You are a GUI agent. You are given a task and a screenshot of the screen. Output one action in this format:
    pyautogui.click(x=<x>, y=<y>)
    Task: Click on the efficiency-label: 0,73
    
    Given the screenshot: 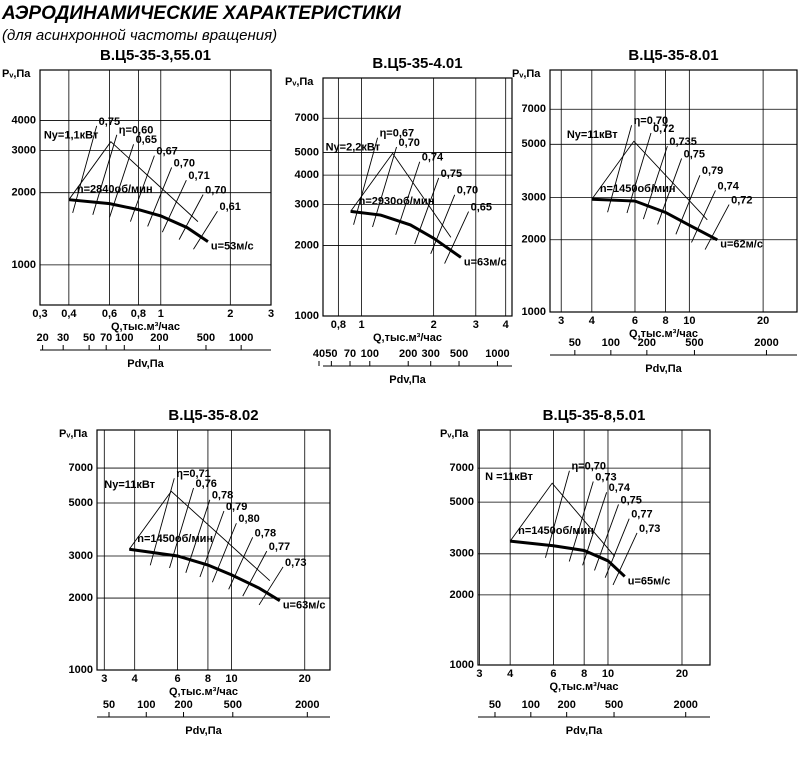 What is the action you would take?
    pyautogui.click(x=605, y=477)
    